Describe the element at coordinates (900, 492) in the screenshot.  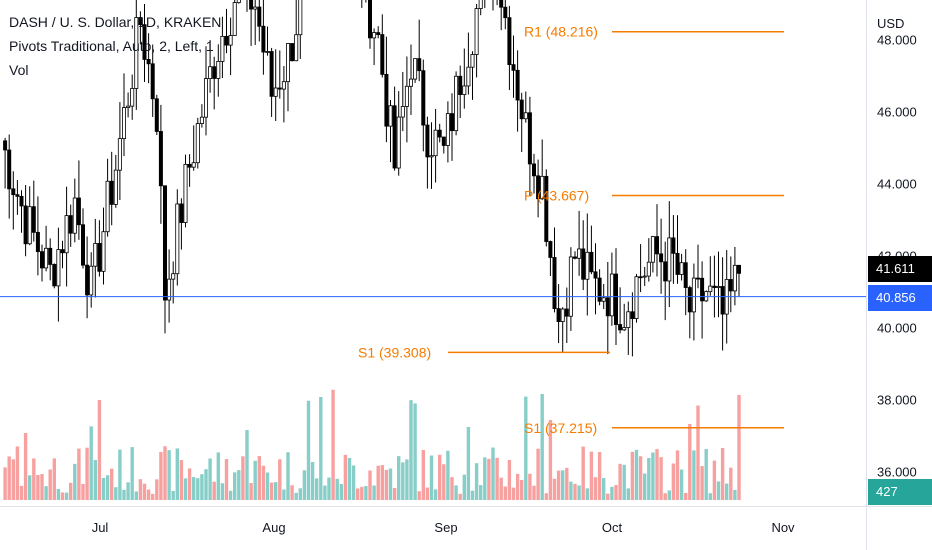
I see `volume-value-tag: 427` at that location.